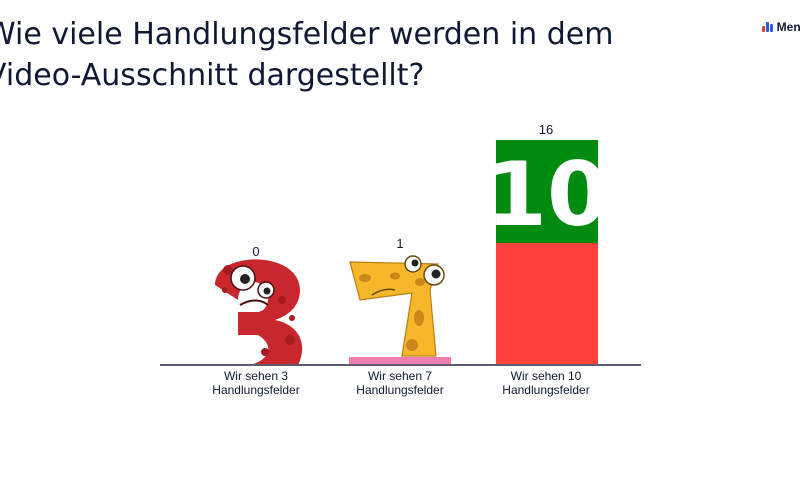  Describe the element at coordinates (330, 310) in the screenshot. I see `bar-mascots` at that location.